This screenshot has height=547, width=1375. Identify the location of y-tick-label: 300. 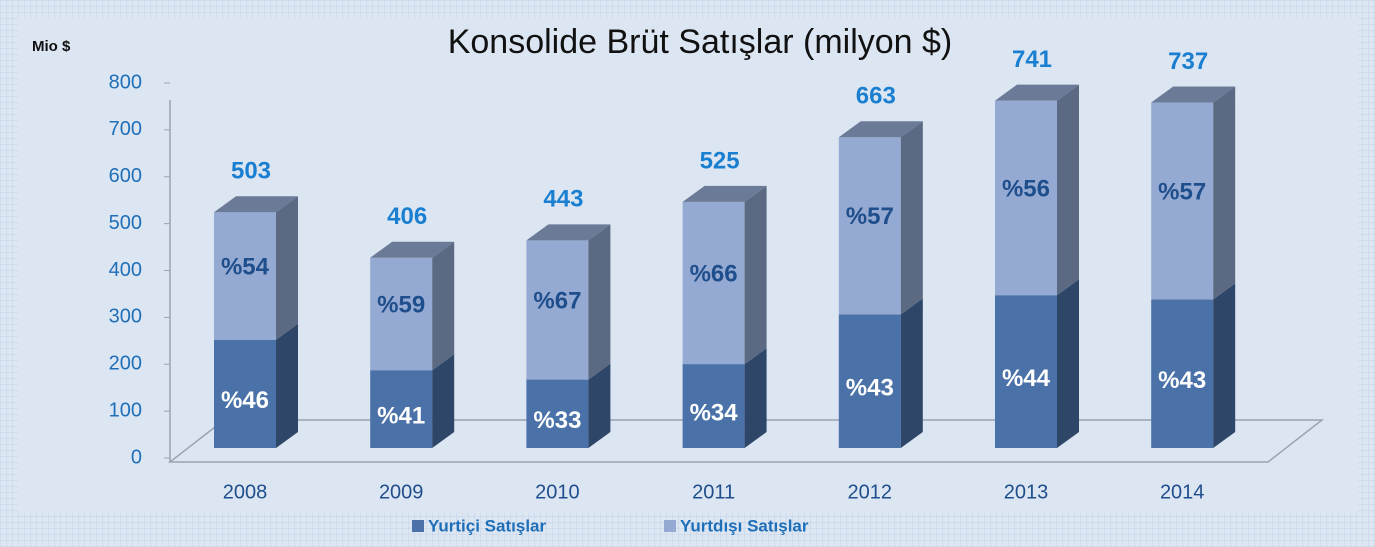
(125, 317).